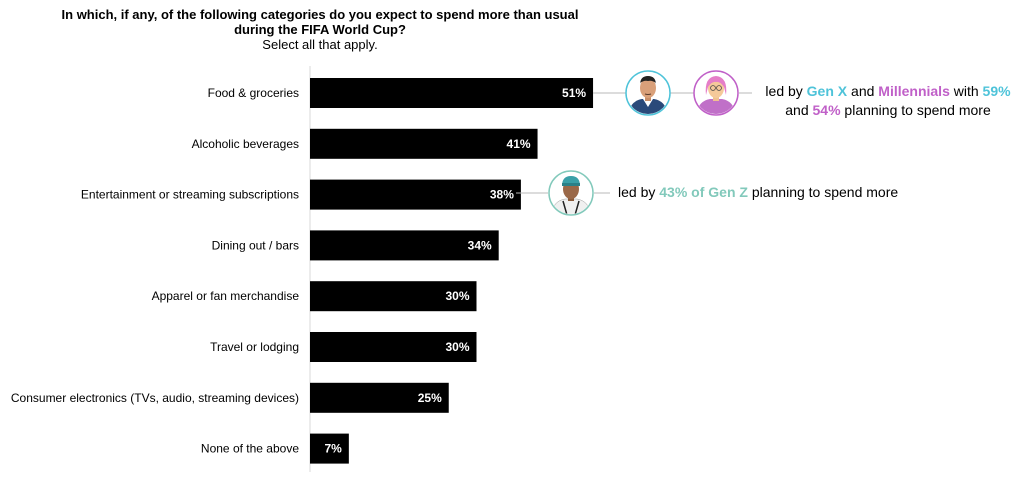 This screenshot has height=480, width=1024. Describe the element at coordinates (639, 192) in the screenshot. I see `entertainment-callout-pre: led by` at that location.